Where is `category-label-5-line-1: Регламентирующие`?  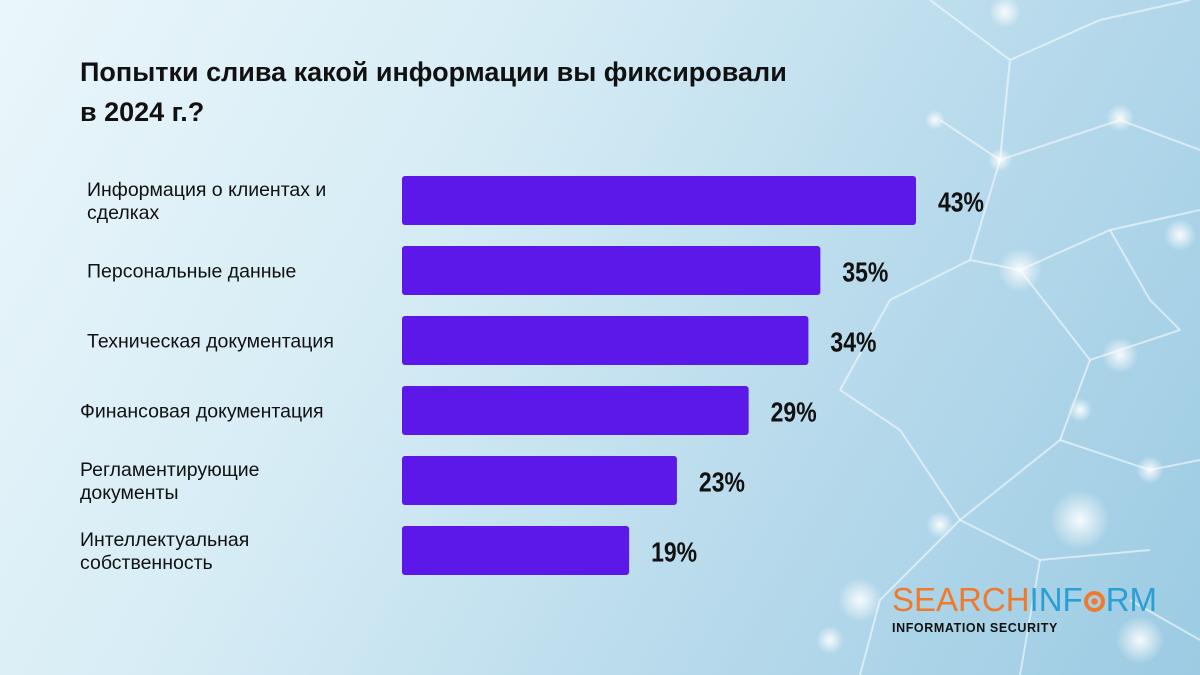 category-label-5-line-1: Регламентирующие is located at coordinates (170, 470).